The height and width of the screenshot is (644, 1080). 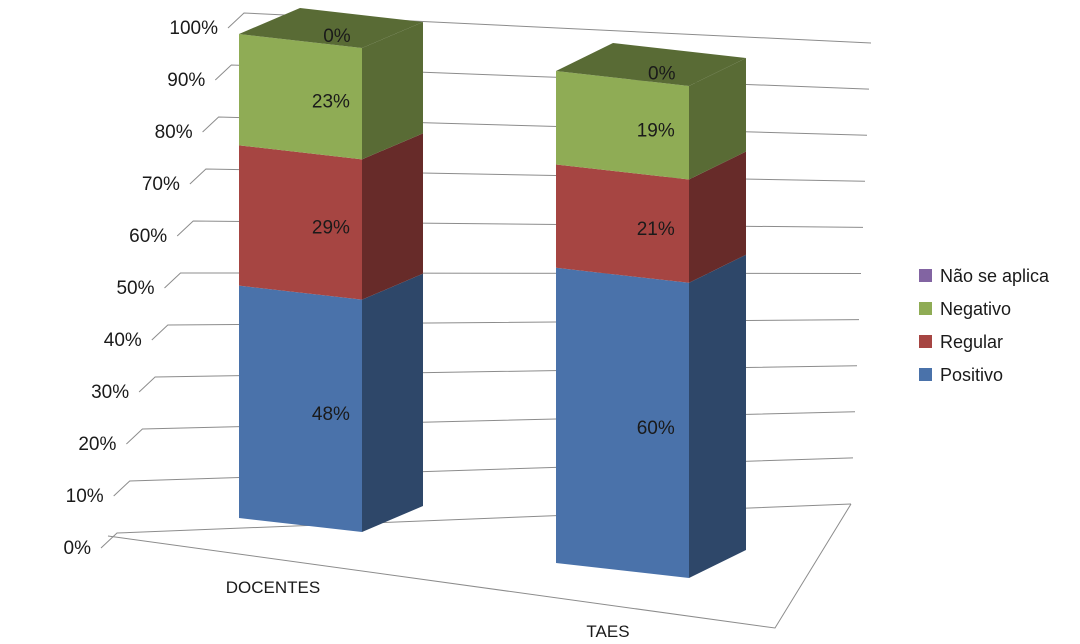 What do you see at coordinates (651, 119) in the screenshot?
I see `bar-taes-negativo` at bounding box center [651, 119].